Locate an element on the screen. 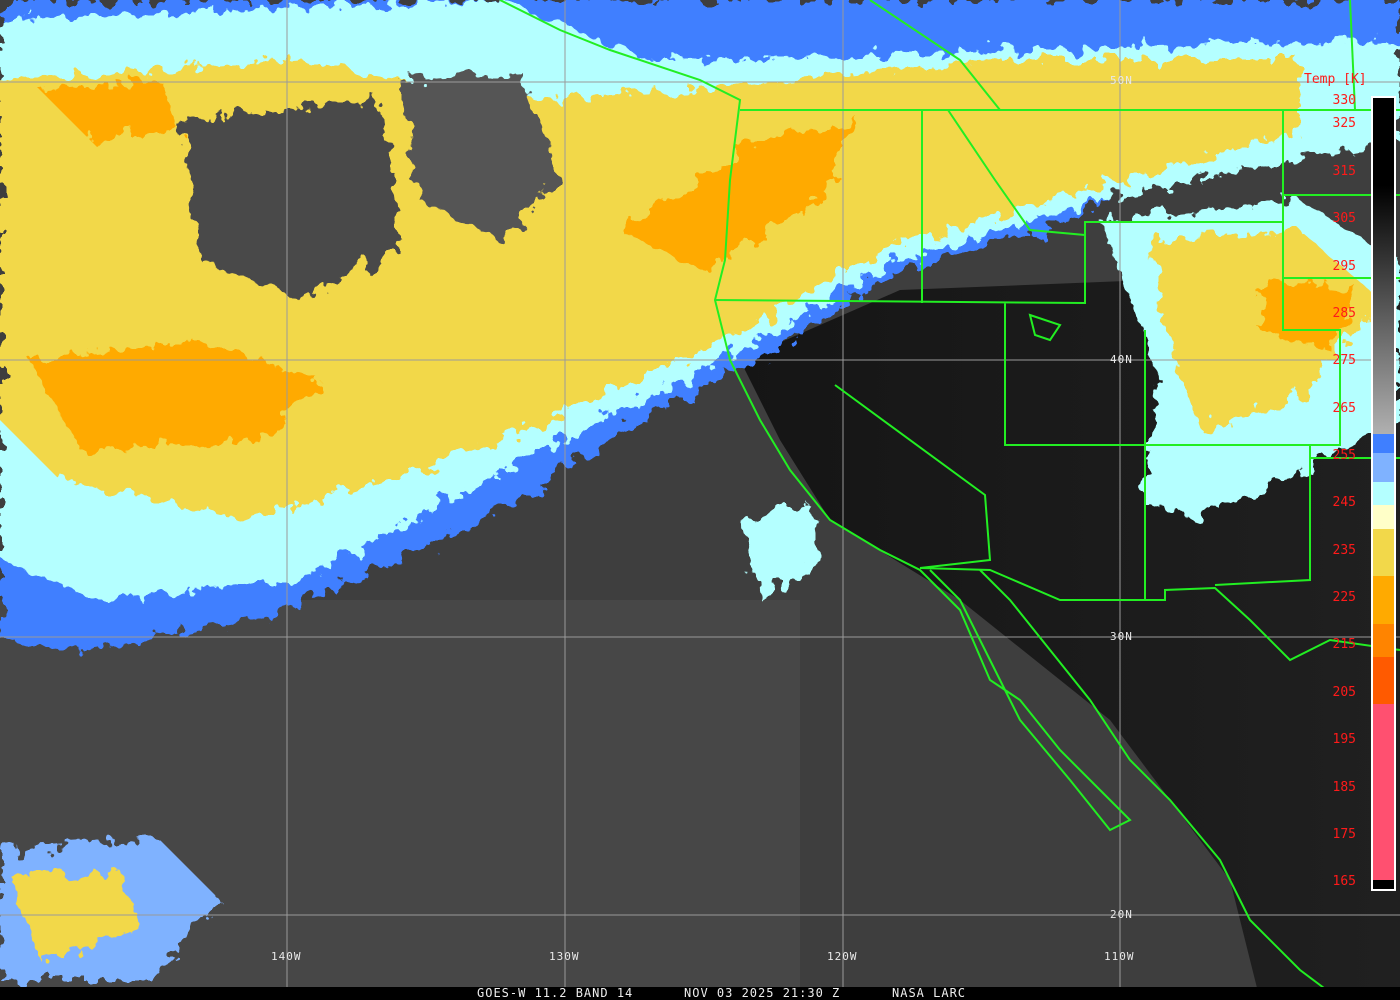 The width and height of the screenshot is (1400, 1000). colorbar-tick-label: 255 is located at coordinates (1344, 455).